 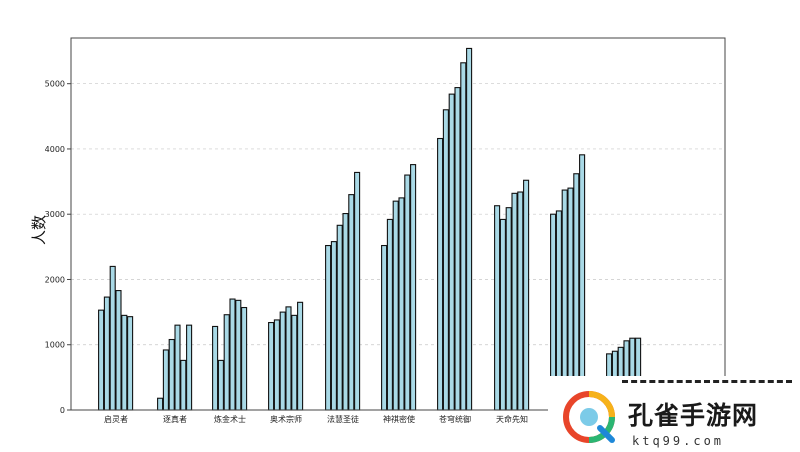 I want to click on x-tick-label: 逐真者, so click(x=175, y=419).